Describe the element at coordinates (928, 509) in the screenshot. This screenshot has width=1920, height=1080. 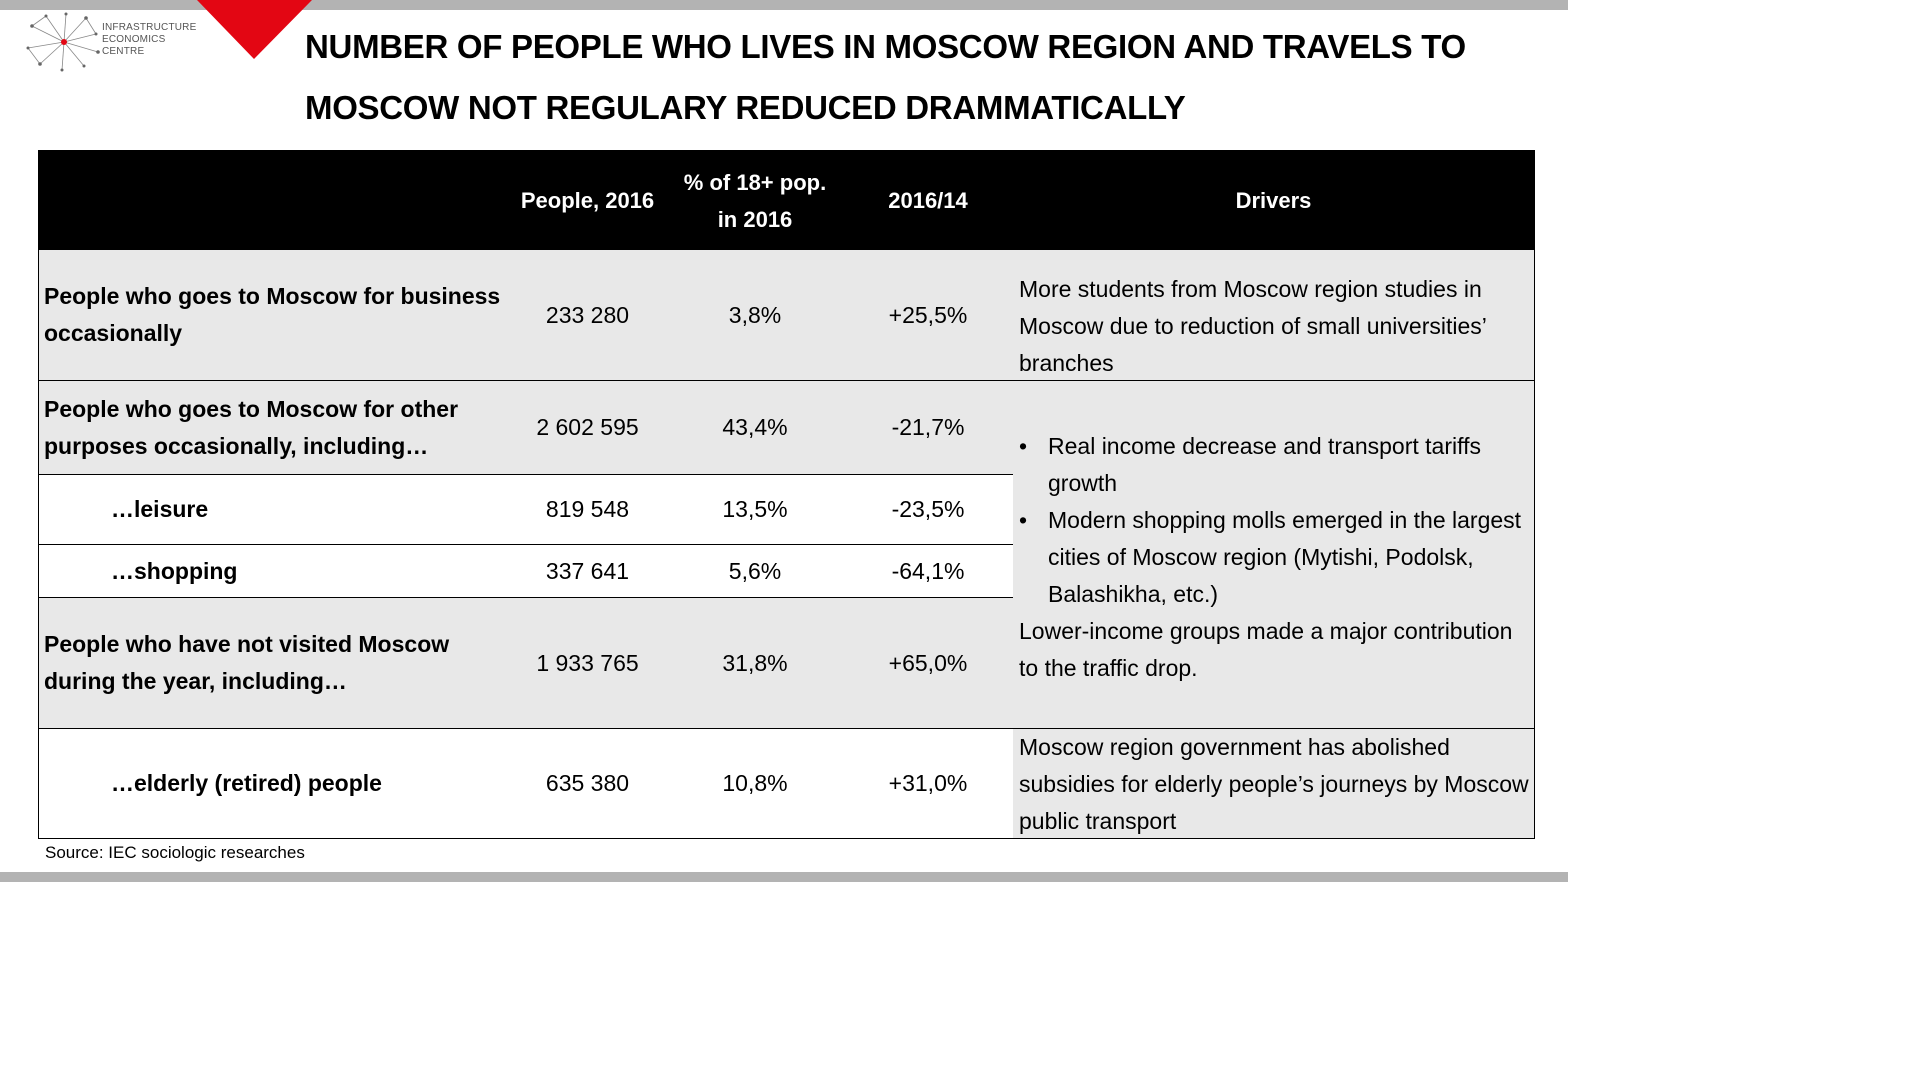
I see `row-change: -23,5%` at that location.